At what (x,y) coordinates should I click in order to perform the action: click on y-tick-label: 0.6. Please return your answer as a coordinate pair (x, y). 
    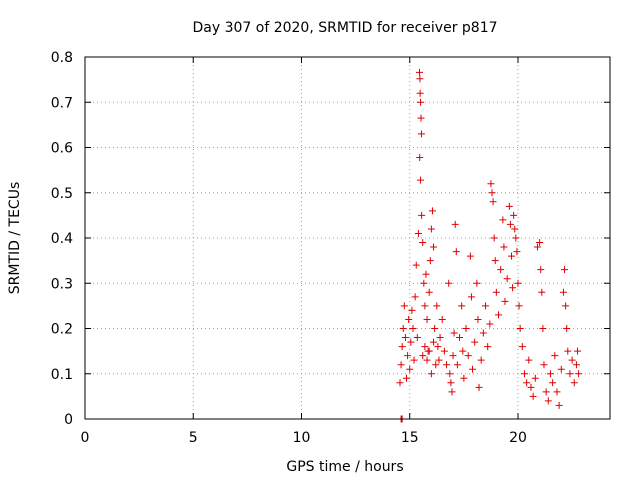
    Looking at the image, I should click on (62, 149).